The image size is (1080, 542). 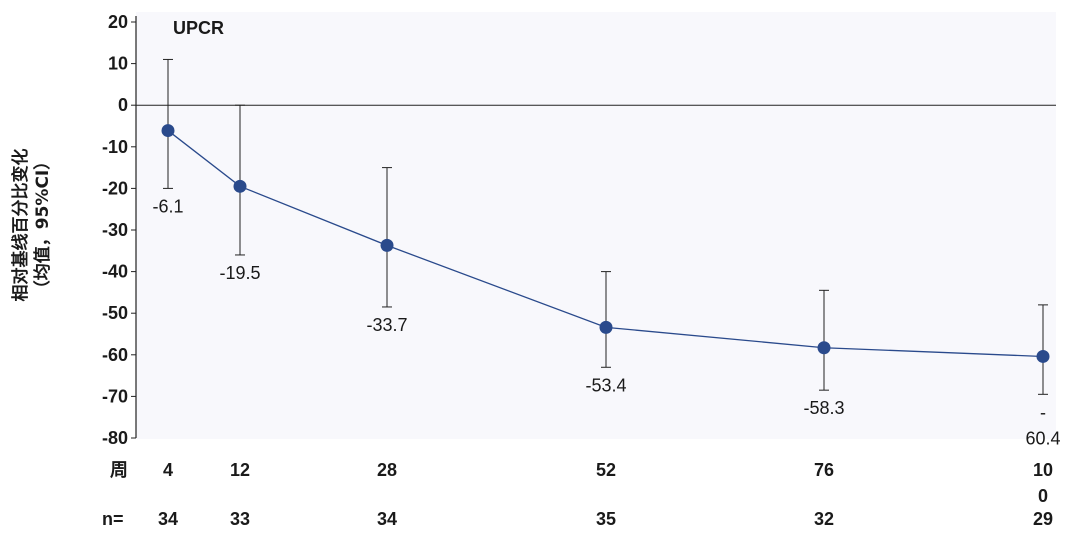 I want to click on n-value: 33, so click(x=240, y=519).